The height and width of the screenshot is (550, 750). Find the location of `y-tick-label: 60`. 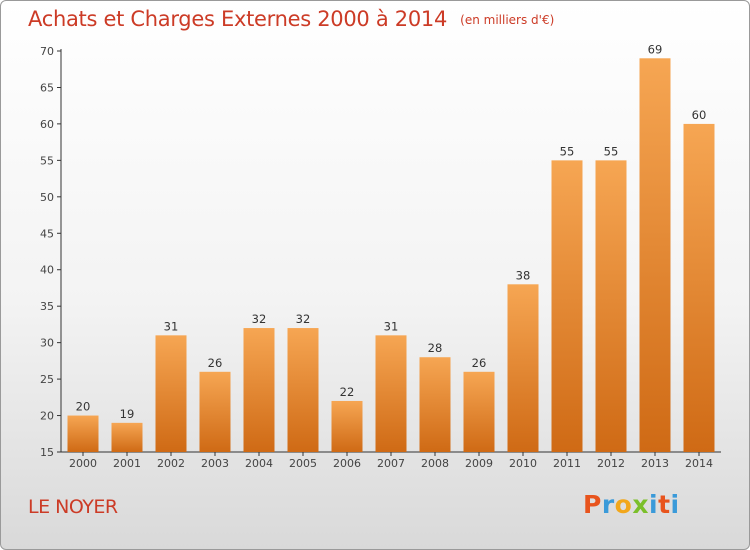

y-tick-label: 60 is located at coordinates (47, 124).